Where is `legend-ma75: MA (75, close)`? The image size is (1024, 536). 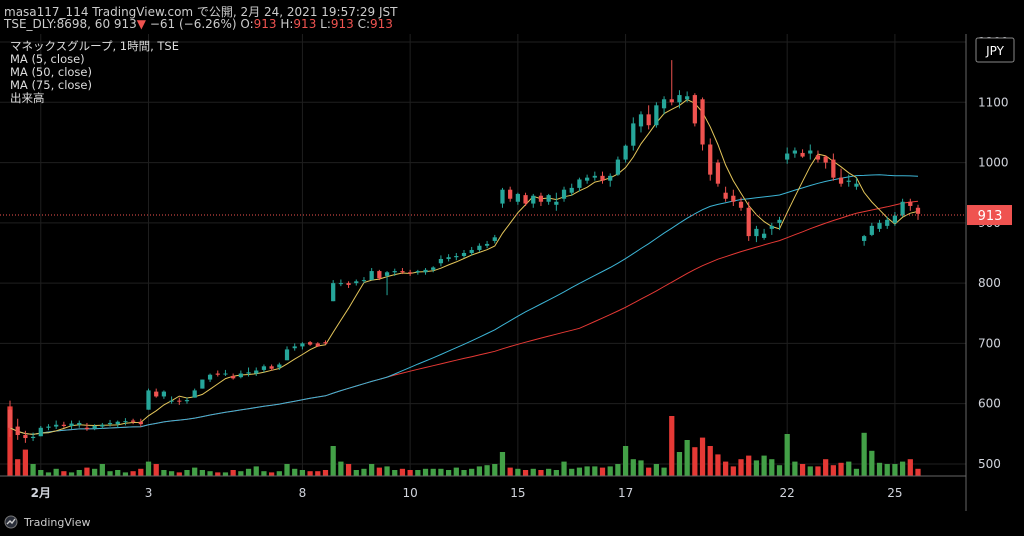
legend-ma75: MA (75, close) is located at coordinates (51, 85).